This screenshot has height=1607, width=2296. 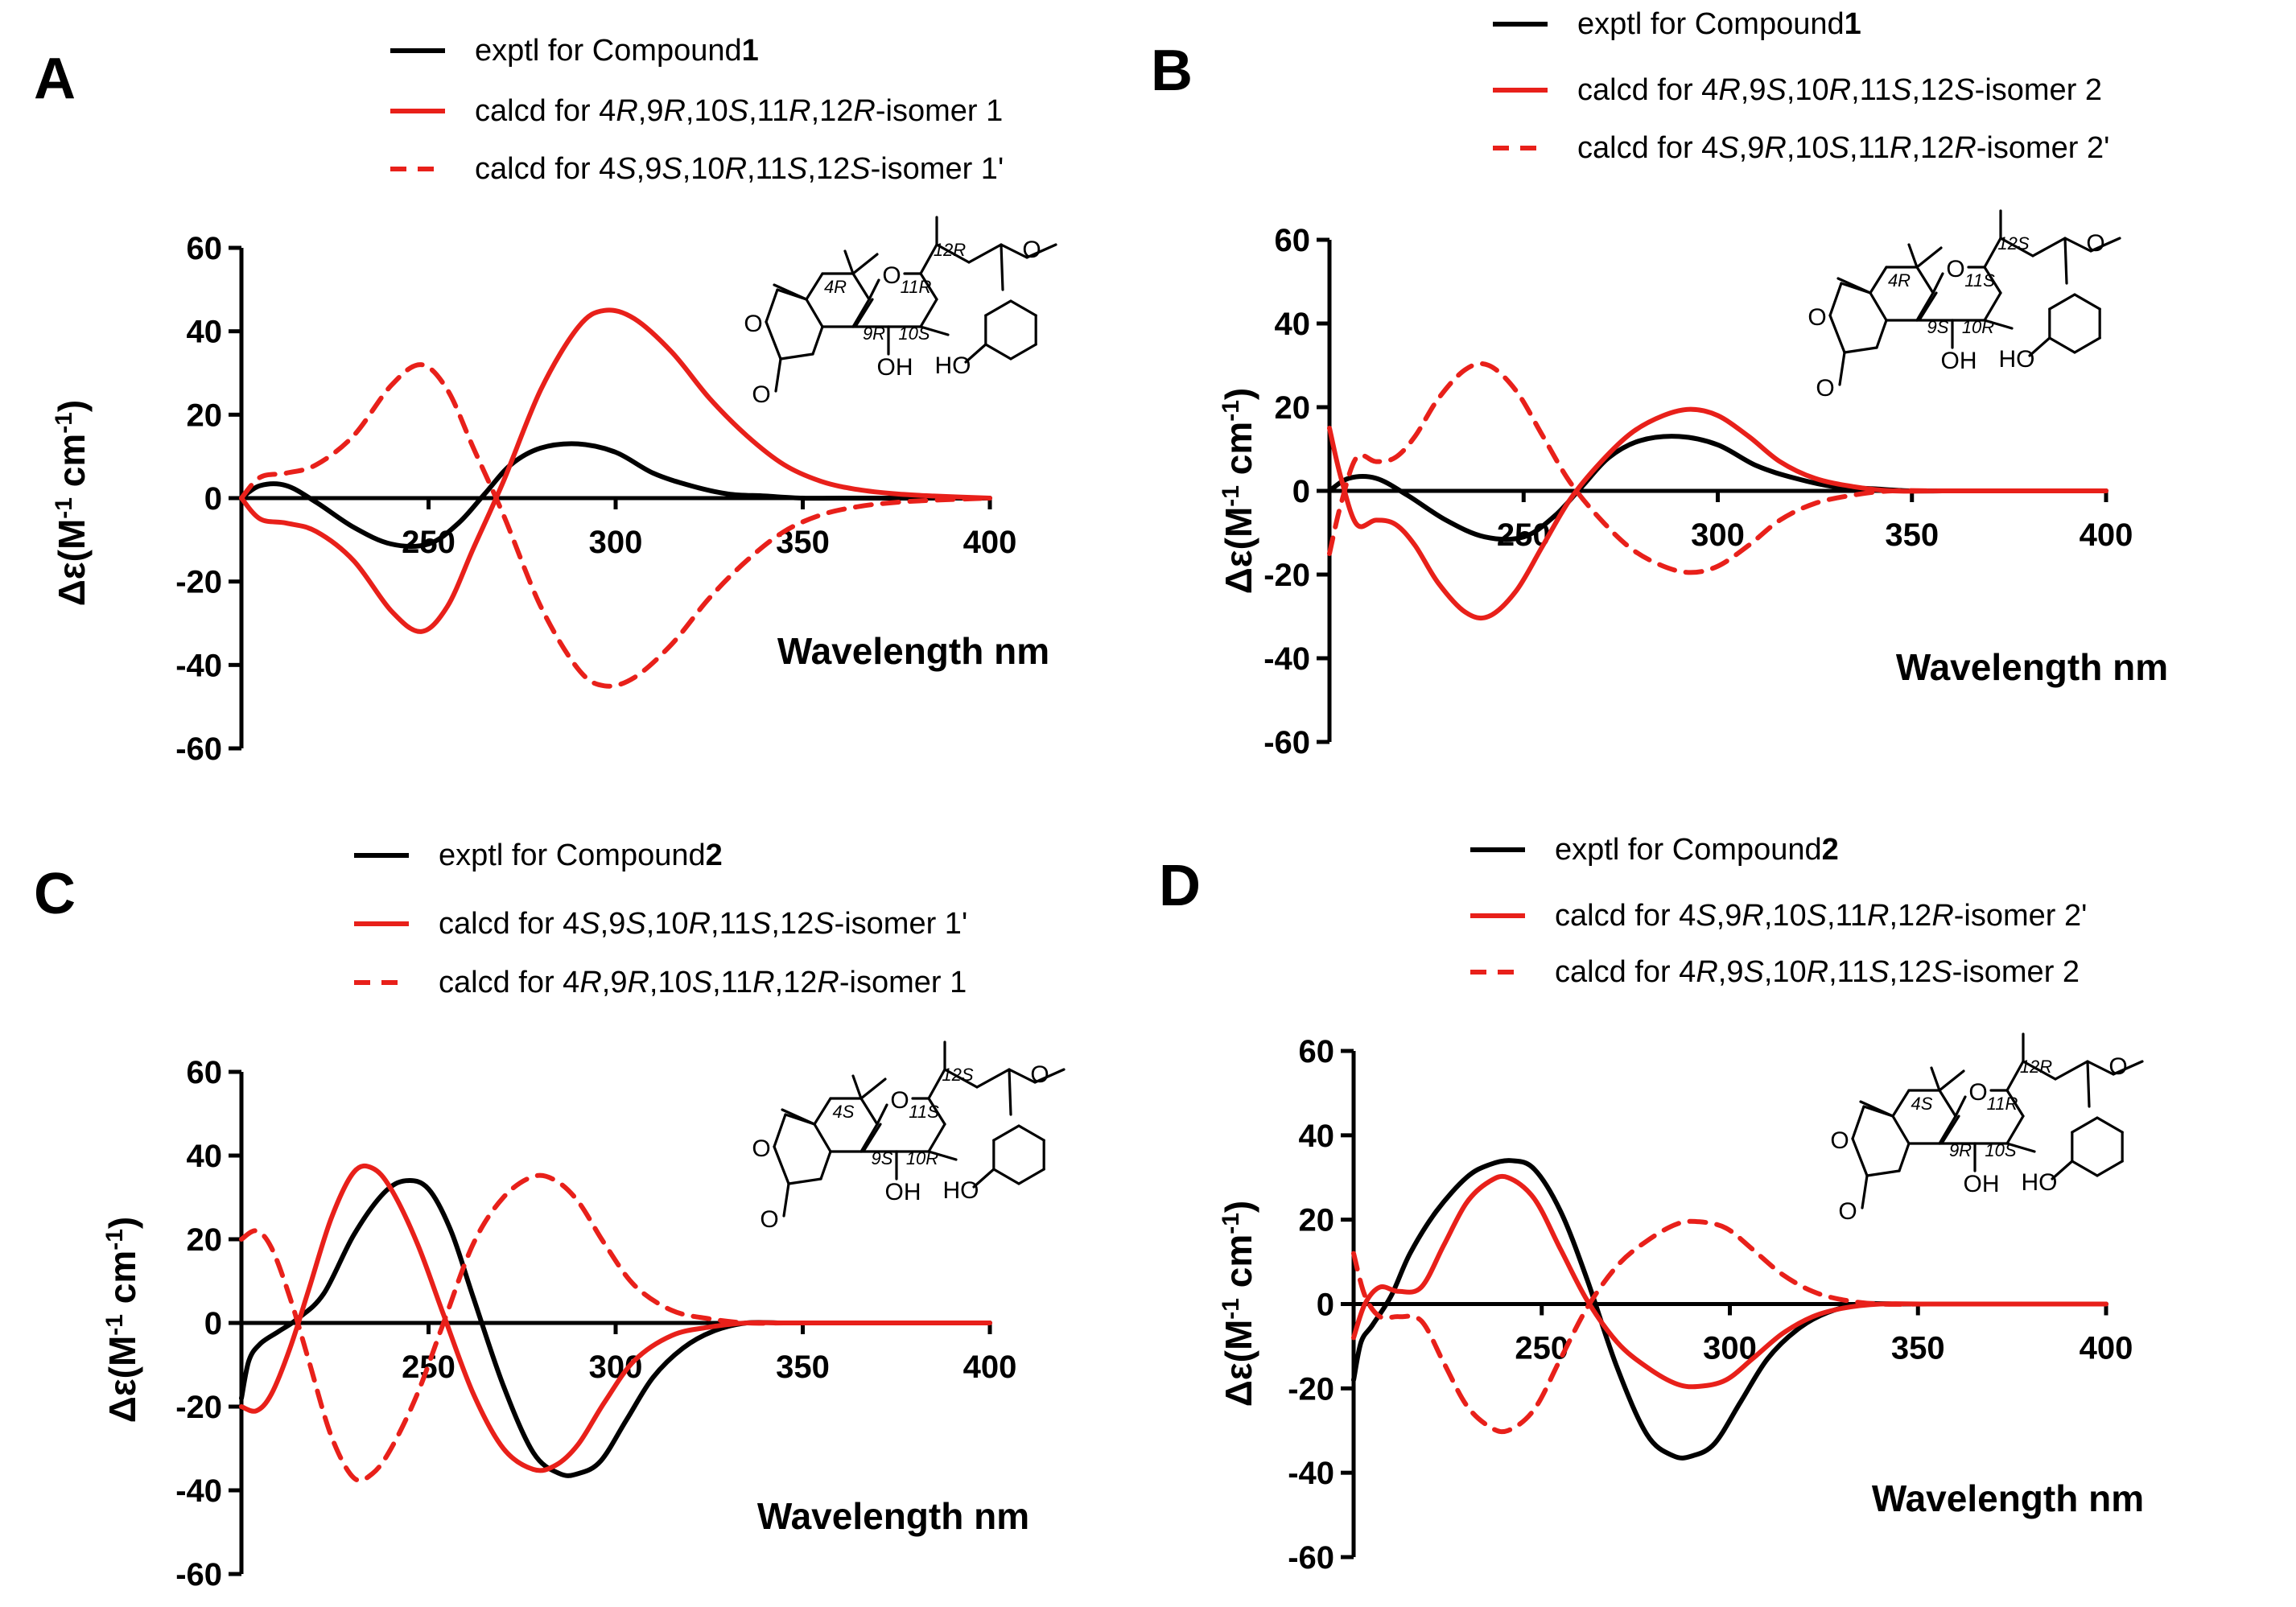 I want to click on hydroxyl-label: OH, so click(x=895, y=367).